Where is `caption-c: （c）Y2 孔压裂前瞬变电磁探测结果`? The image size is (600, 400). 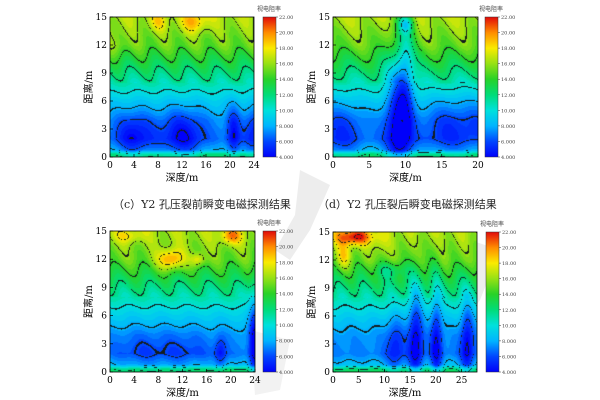 caption-c: （c）Y2 孔压裂前瞬变电磁探测结果 is located at coordinates (202, 204).